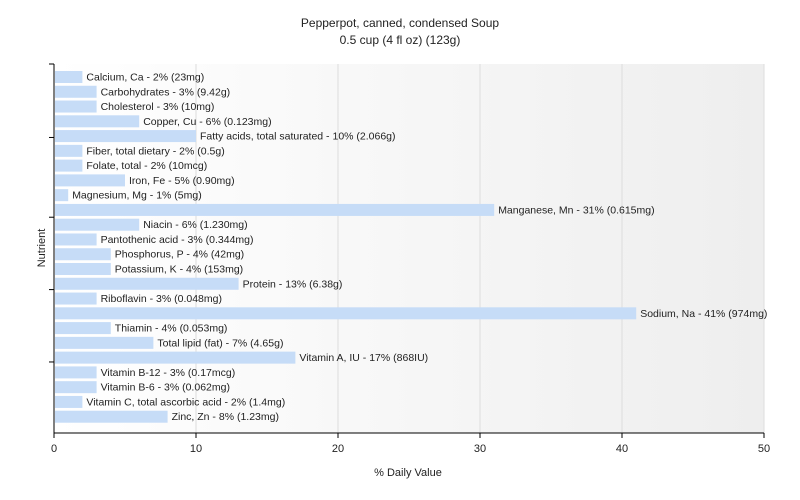  I want to click on bar-label: Protein - 13% (6.38g), so click(293, 284).